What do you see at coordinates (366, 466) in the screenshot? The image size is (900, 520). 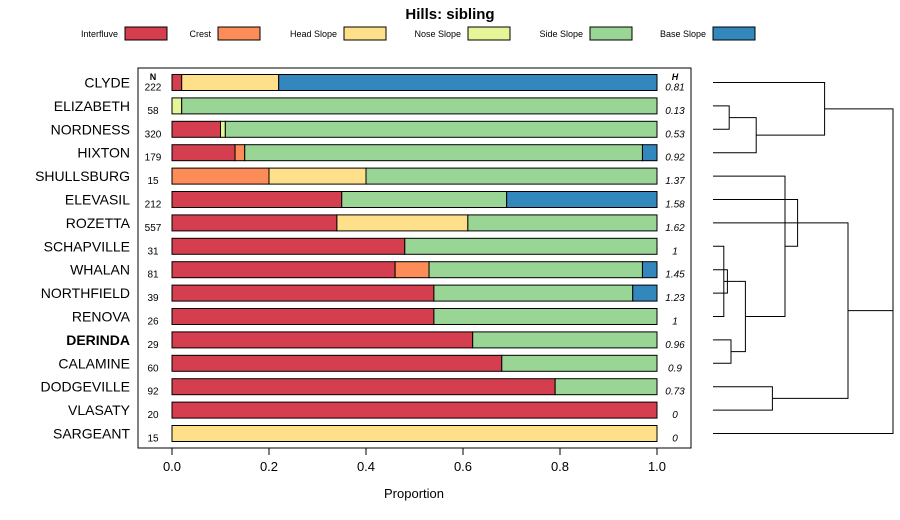 I see `x-tick-label-2: 0.4` at bounding box center [366, 466].